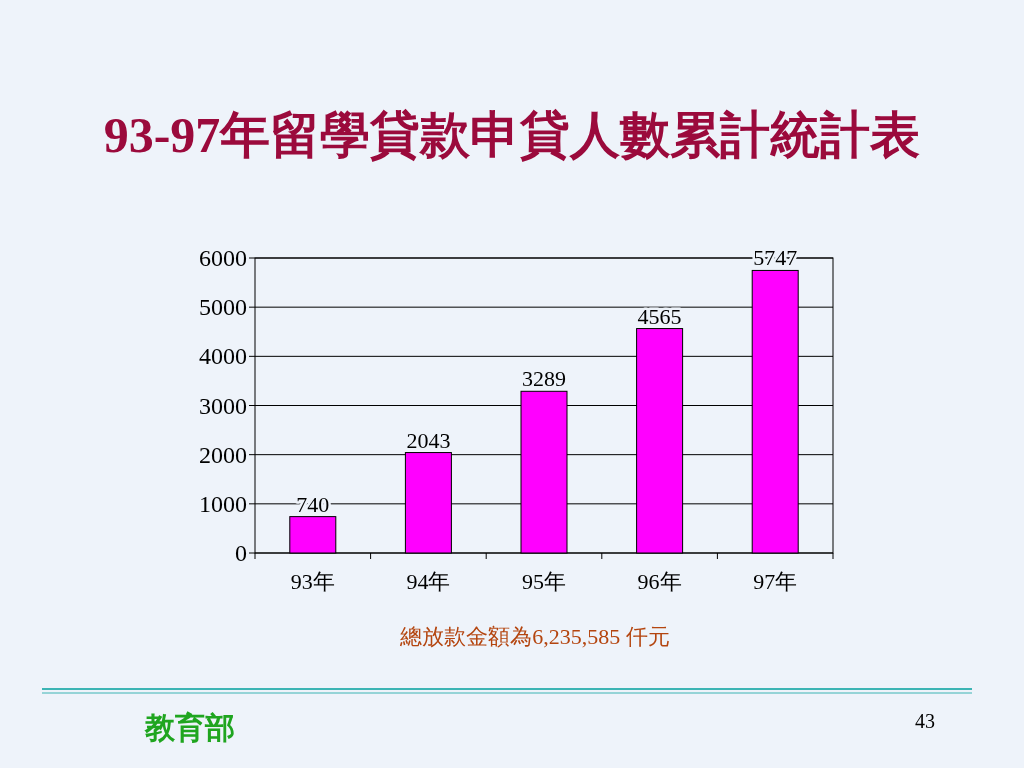  I want to click on y-tick-label: 4000, so click(223, 356).